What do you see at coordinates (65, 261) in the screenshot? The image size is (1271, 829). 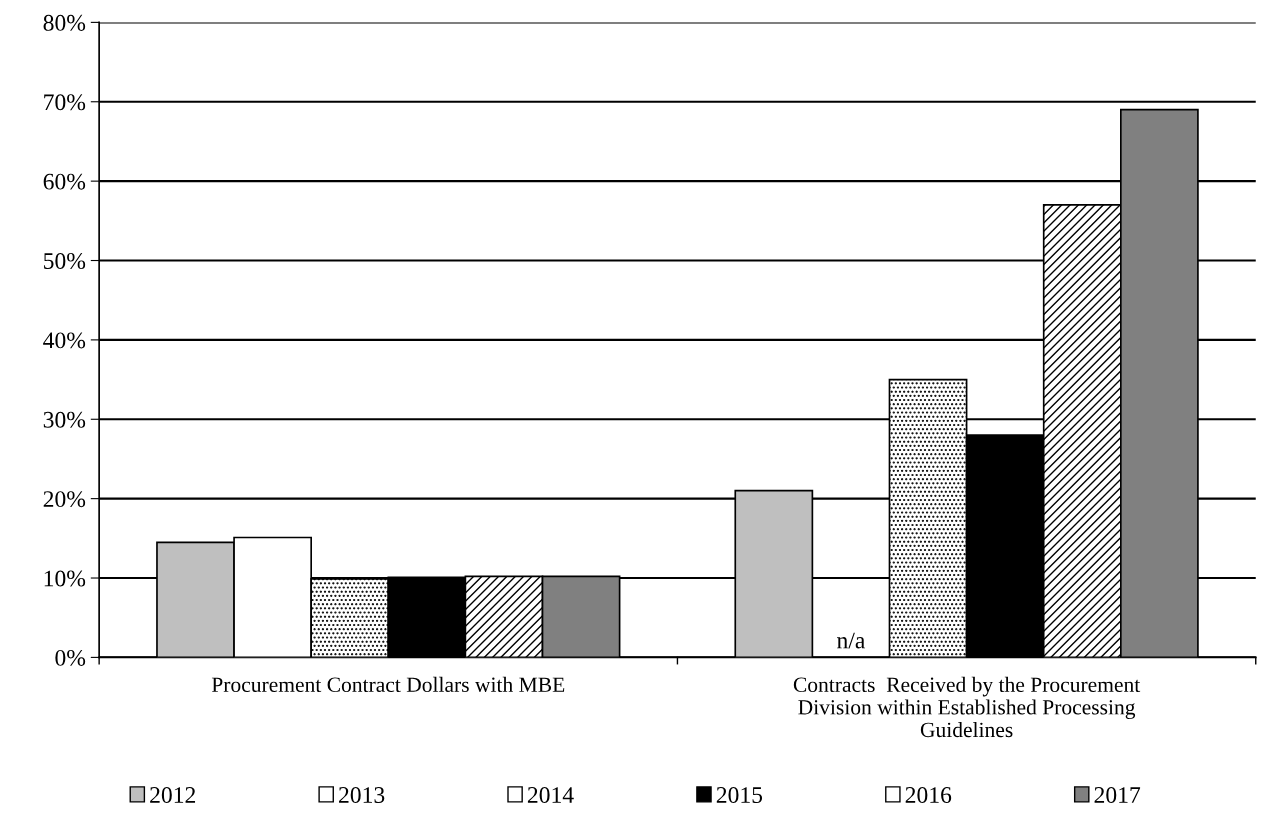 I see `y-tick-label: 50%` at bounding box center [65, 261].